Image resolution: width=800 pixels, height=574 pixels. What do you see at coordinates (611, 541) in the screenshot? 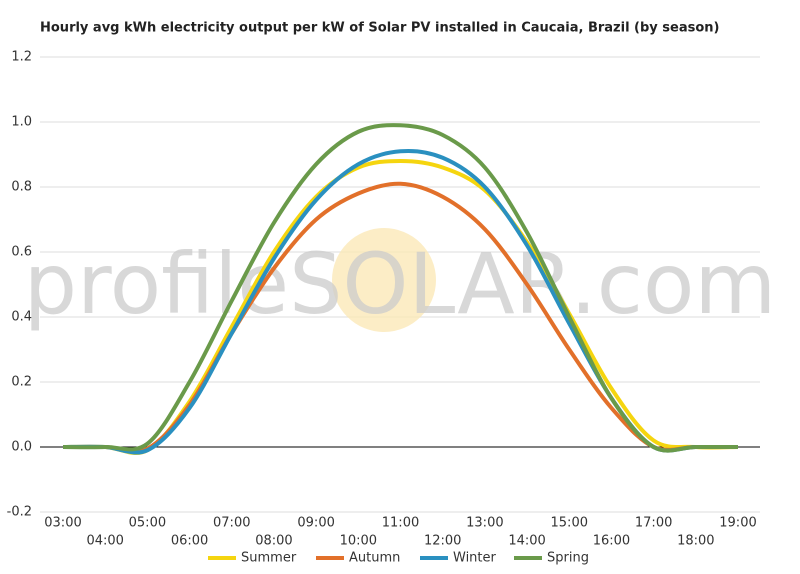
I see `x-tick-label: 16:00` at bounding box center [611, 541].